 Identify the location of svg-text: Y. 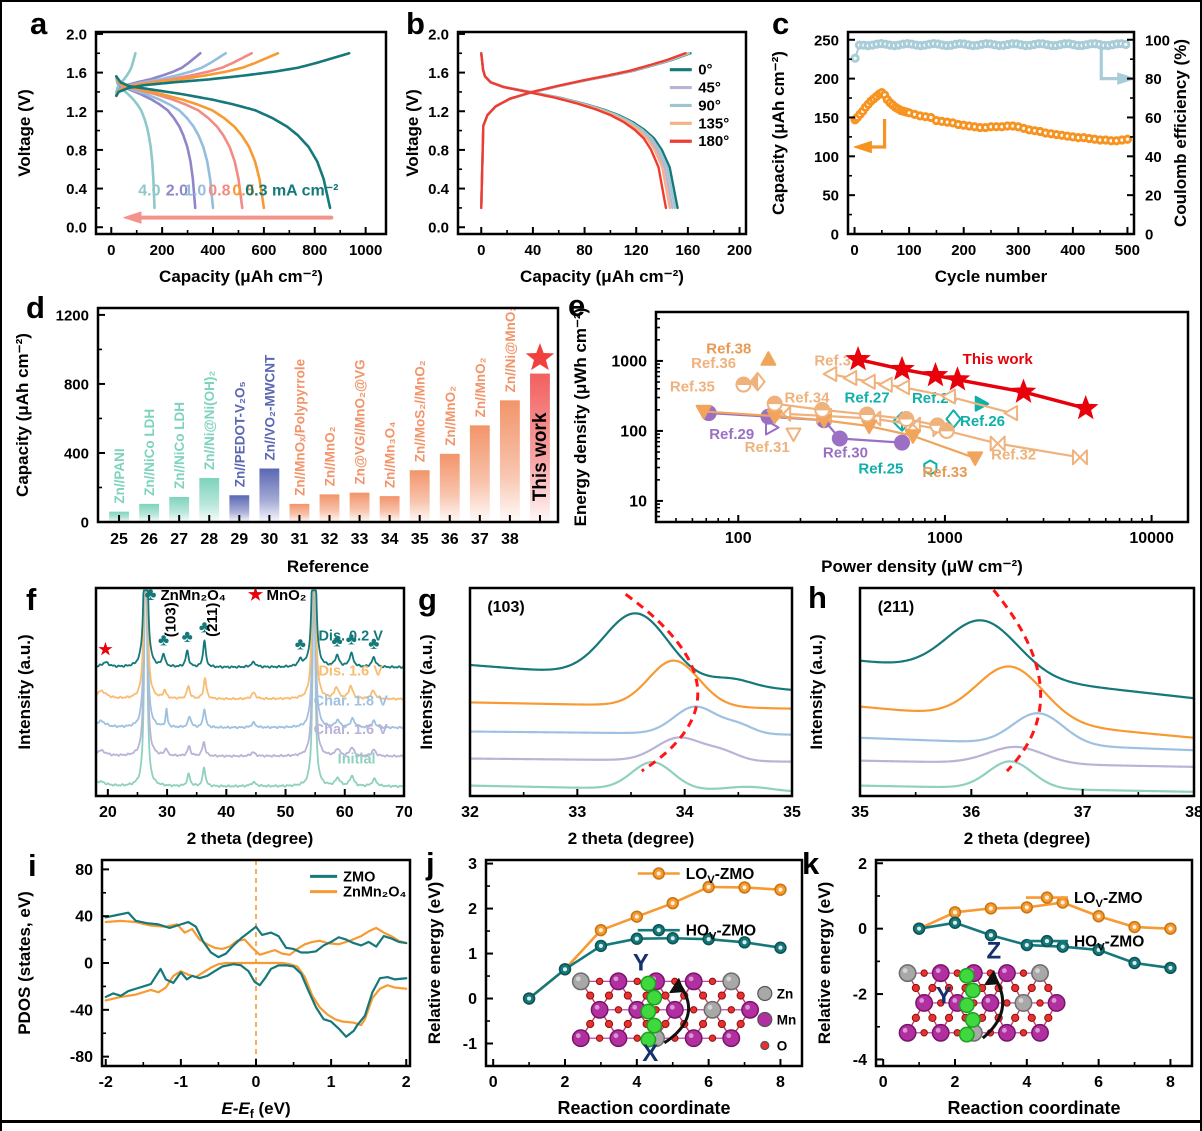
(641, 962).